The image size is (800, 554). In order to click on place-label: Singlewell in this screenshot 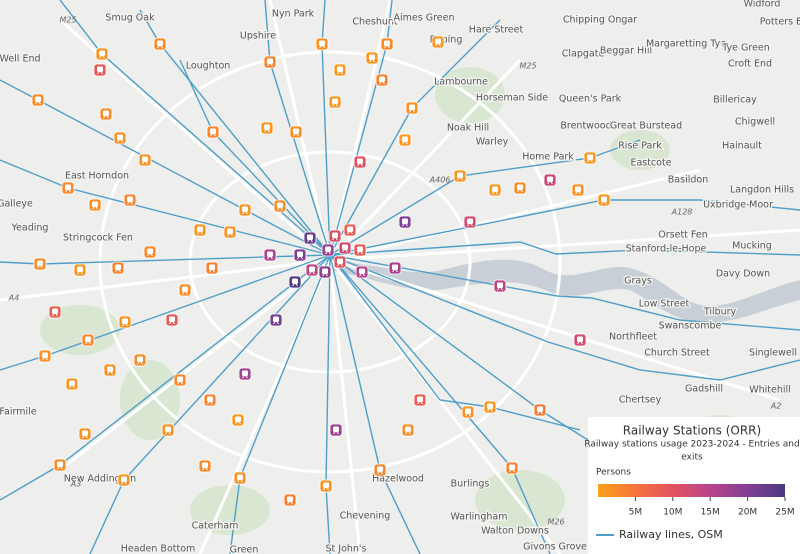, I will do `click(773, 353)`.